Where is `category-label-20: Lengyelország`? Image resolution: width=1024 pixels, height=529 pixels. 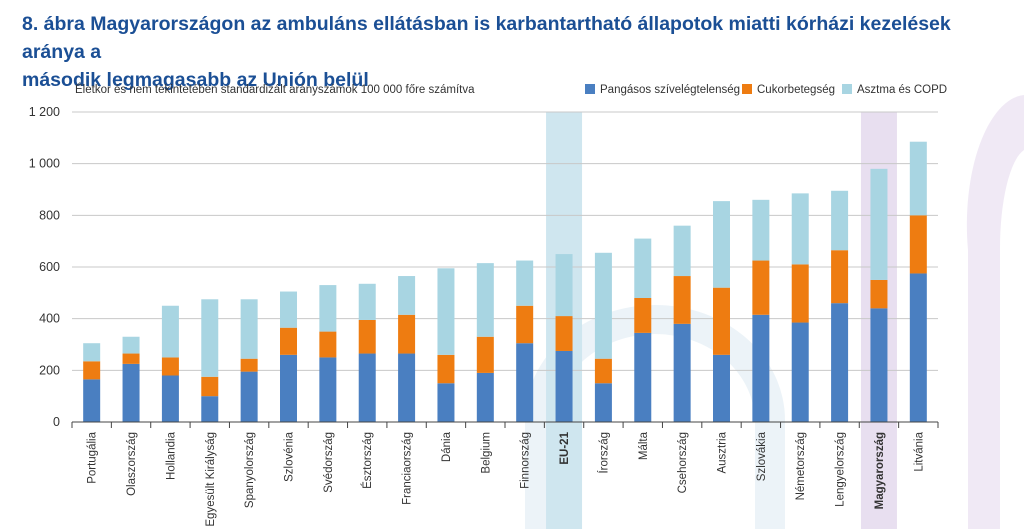
category-label-20: Lengyelország is located at coordinates (841, 469).